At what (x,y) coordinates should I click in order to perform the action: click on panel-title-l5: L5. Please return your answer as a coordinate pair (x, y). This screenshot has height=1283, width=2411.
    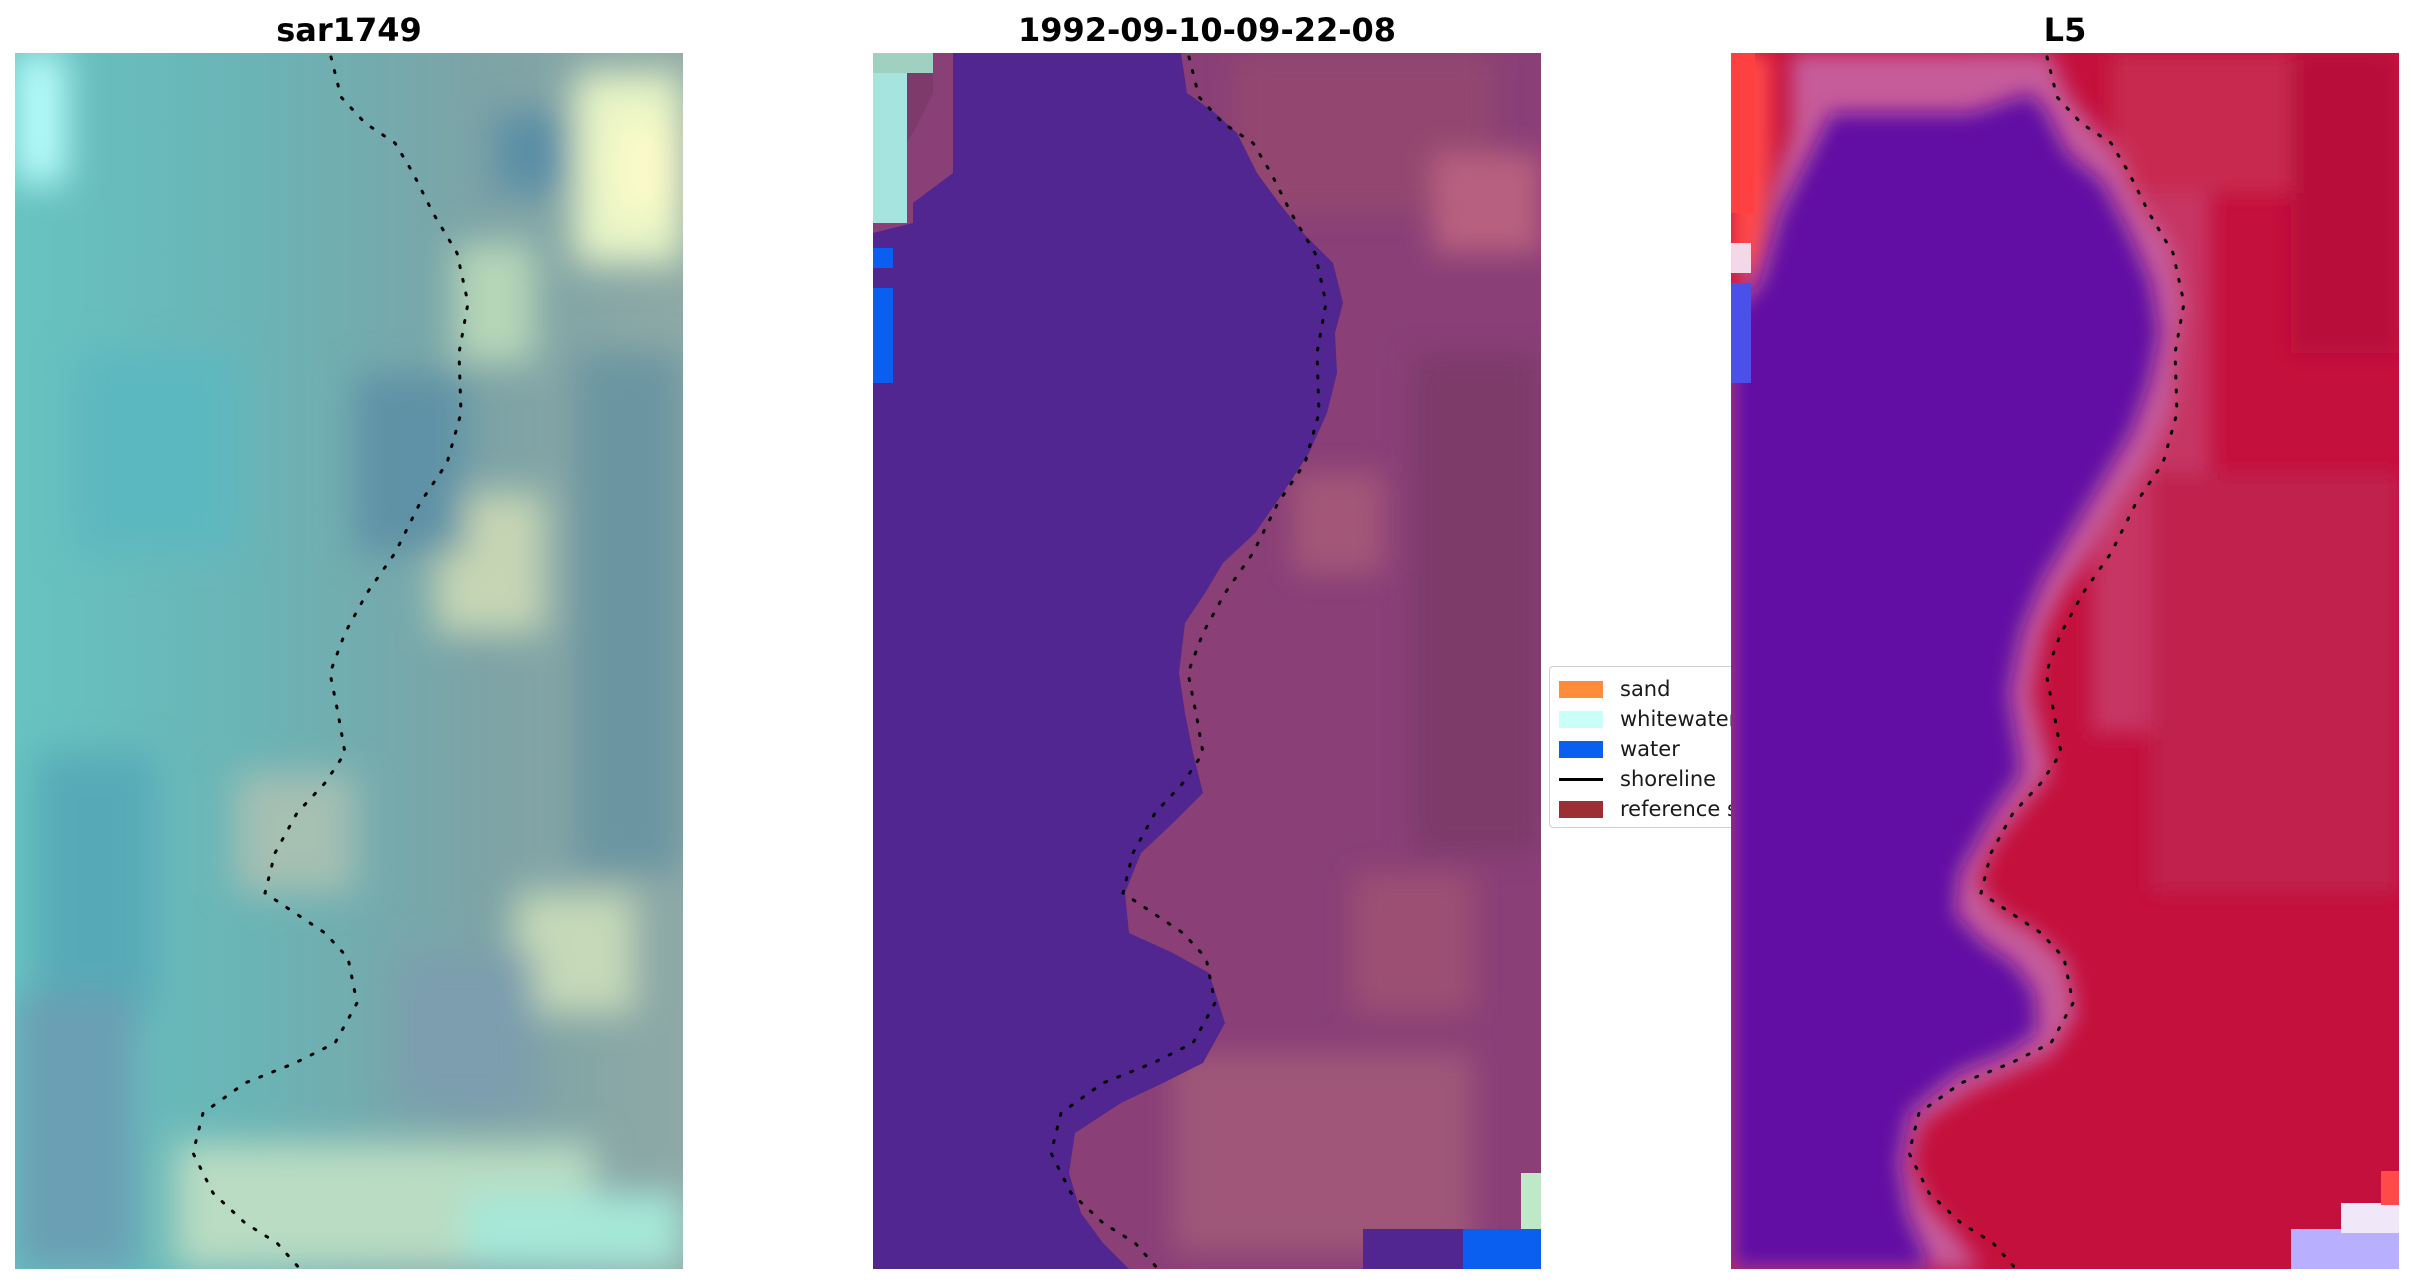
    Looking at the image, I should click on (2065, 30).